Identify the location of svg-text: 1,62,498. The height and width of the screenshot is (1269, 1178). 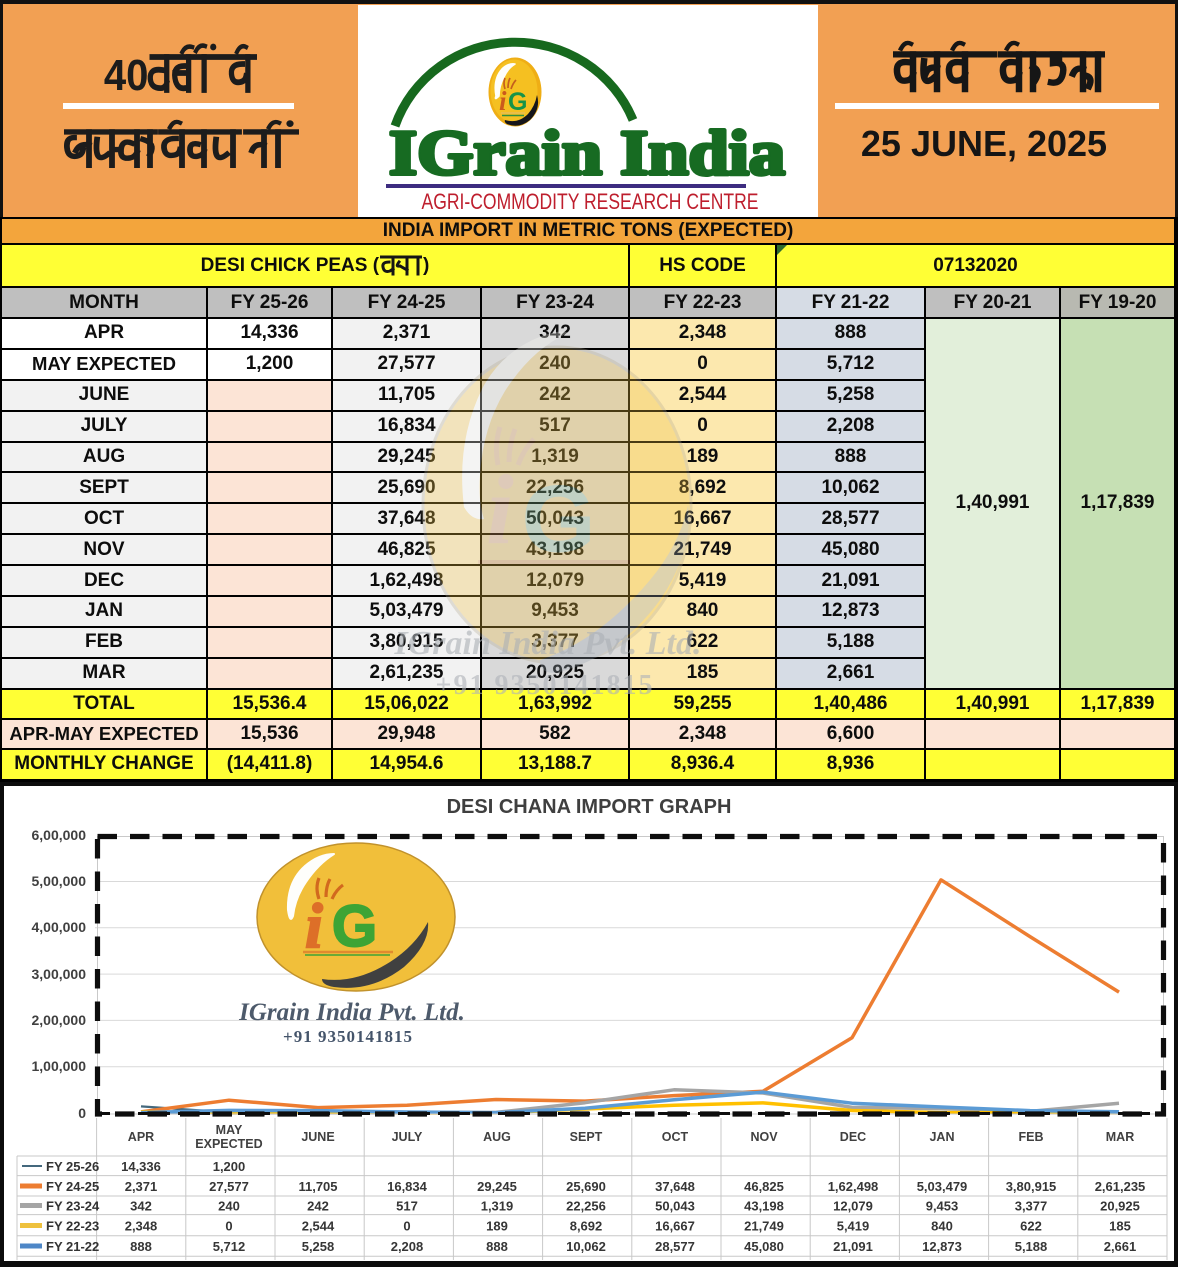
(853, 1186).